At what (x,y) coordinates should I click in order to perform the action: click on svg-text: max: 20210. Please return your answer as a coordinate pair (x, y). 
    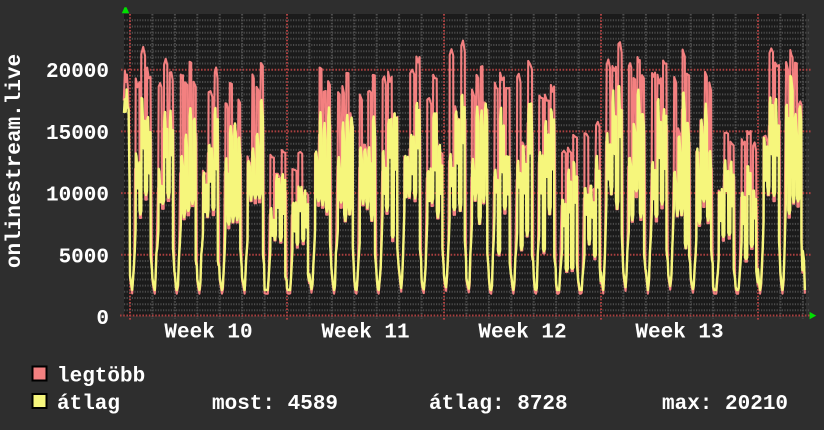
    Looking at the image, I should click on (725, 404).